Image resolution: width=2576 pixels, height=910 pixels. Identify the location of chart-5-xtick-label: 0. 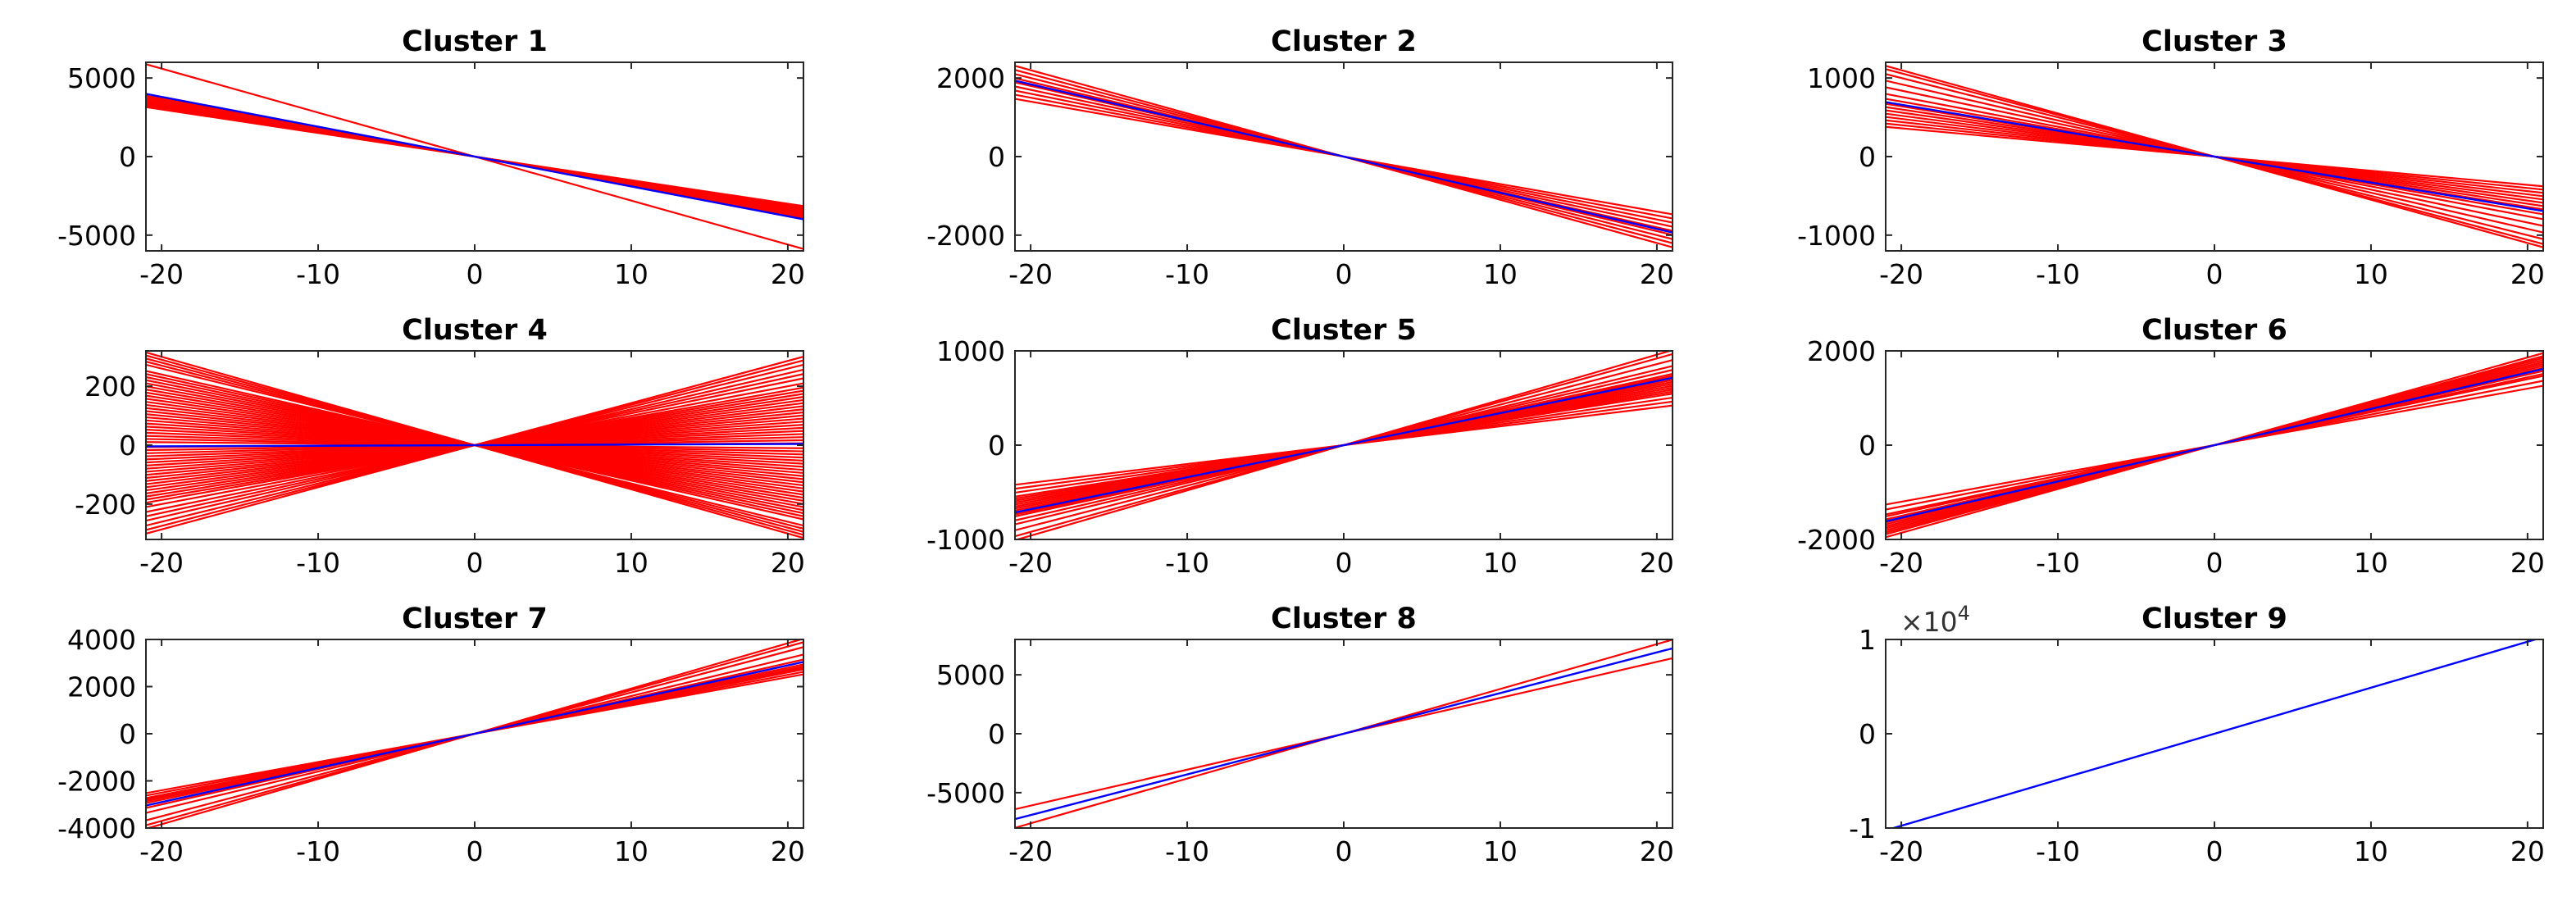
(1344, 563).